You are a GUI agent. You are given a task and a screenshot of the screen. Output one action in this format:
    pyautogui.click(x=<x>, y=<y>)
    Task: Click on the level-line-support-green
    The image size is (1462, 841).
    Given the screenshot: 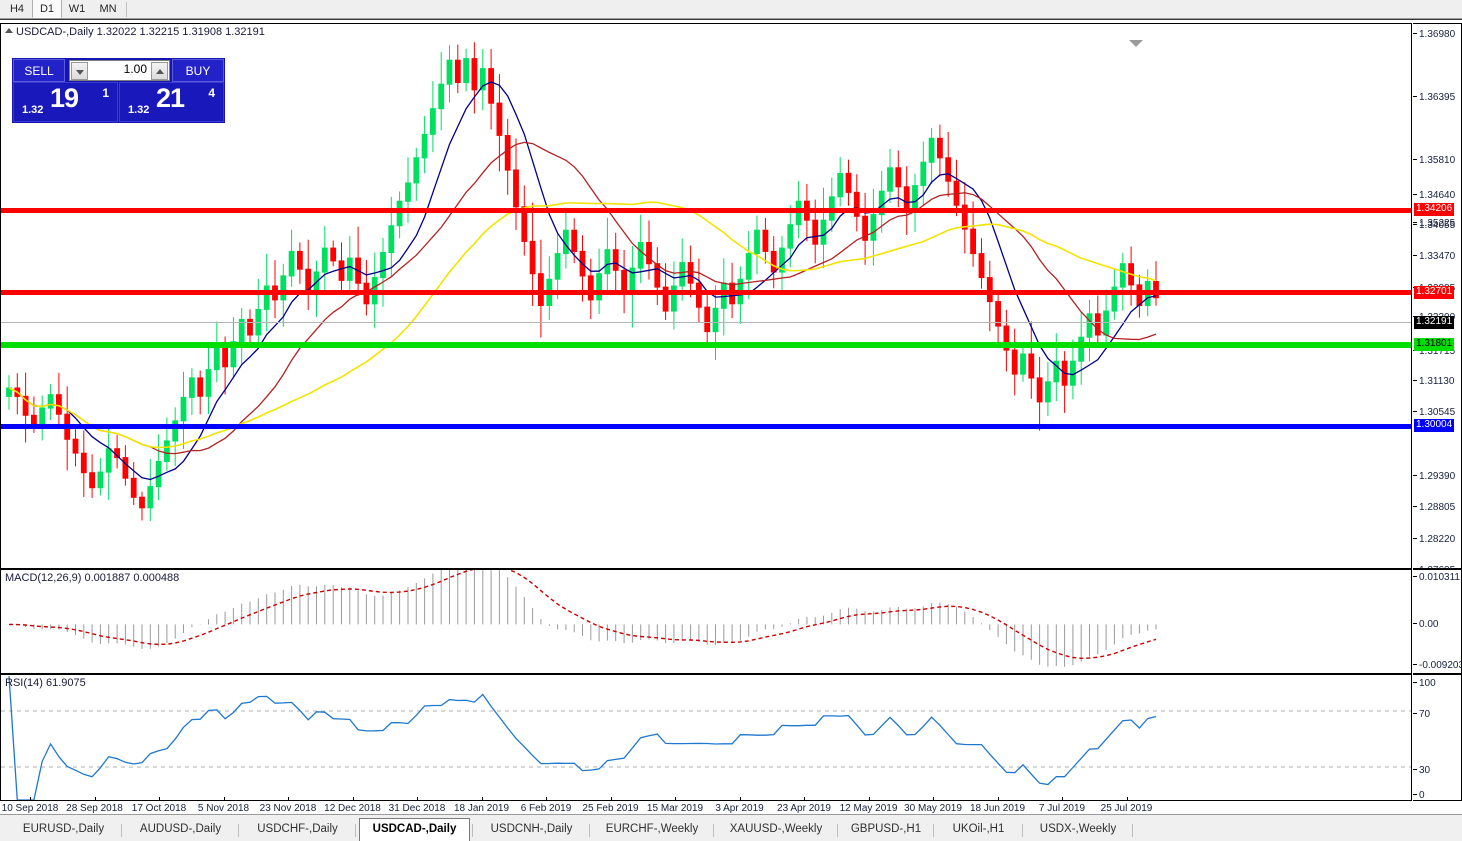 What is the action you would take?
    pyautogui.click(x=706, y=345)
    